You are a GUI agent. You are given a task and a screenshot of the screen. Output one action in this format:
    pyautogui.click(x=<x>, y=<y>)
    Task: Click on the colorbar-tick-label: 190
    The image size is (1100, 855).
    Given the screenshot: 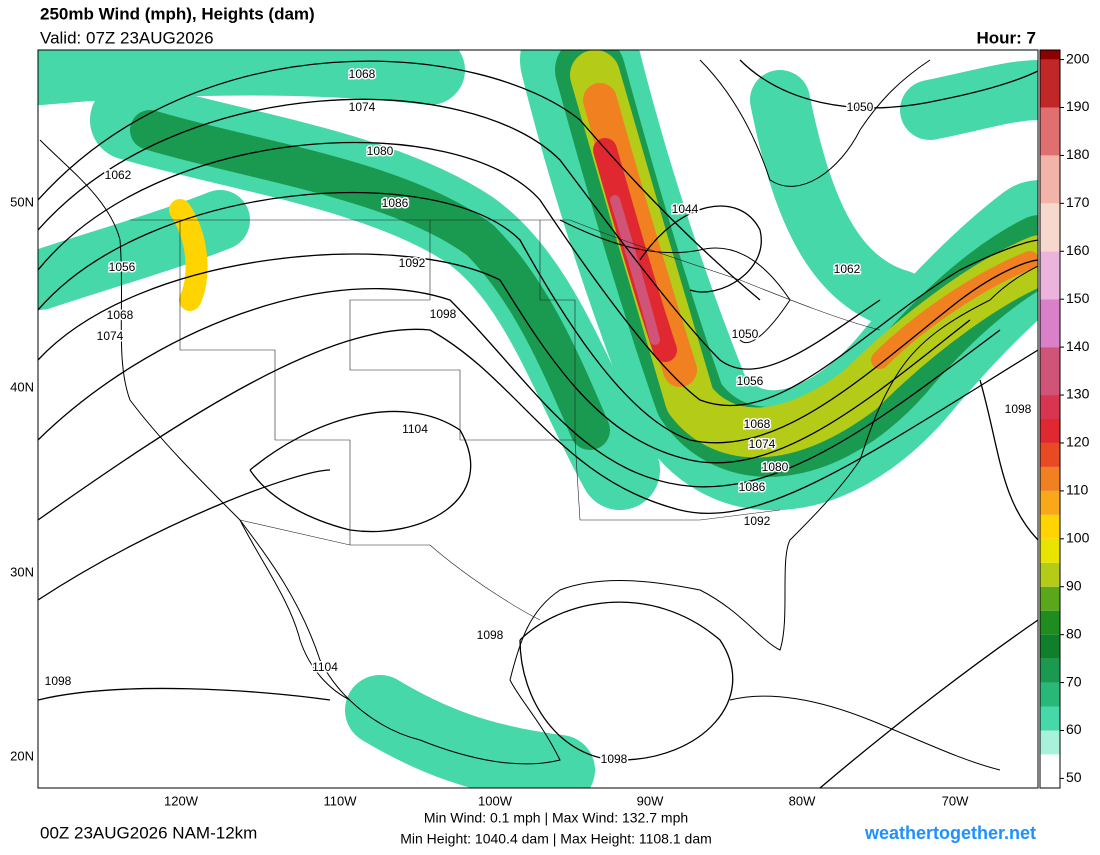 What is the action you would take?
    pyautogui.click(x=1078, y=106)
    